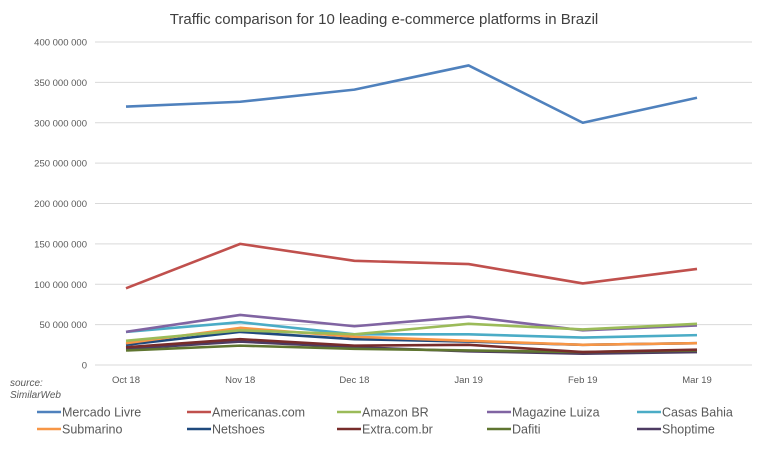  I want to click on legend-item: Shoptime, so click(676, 430).